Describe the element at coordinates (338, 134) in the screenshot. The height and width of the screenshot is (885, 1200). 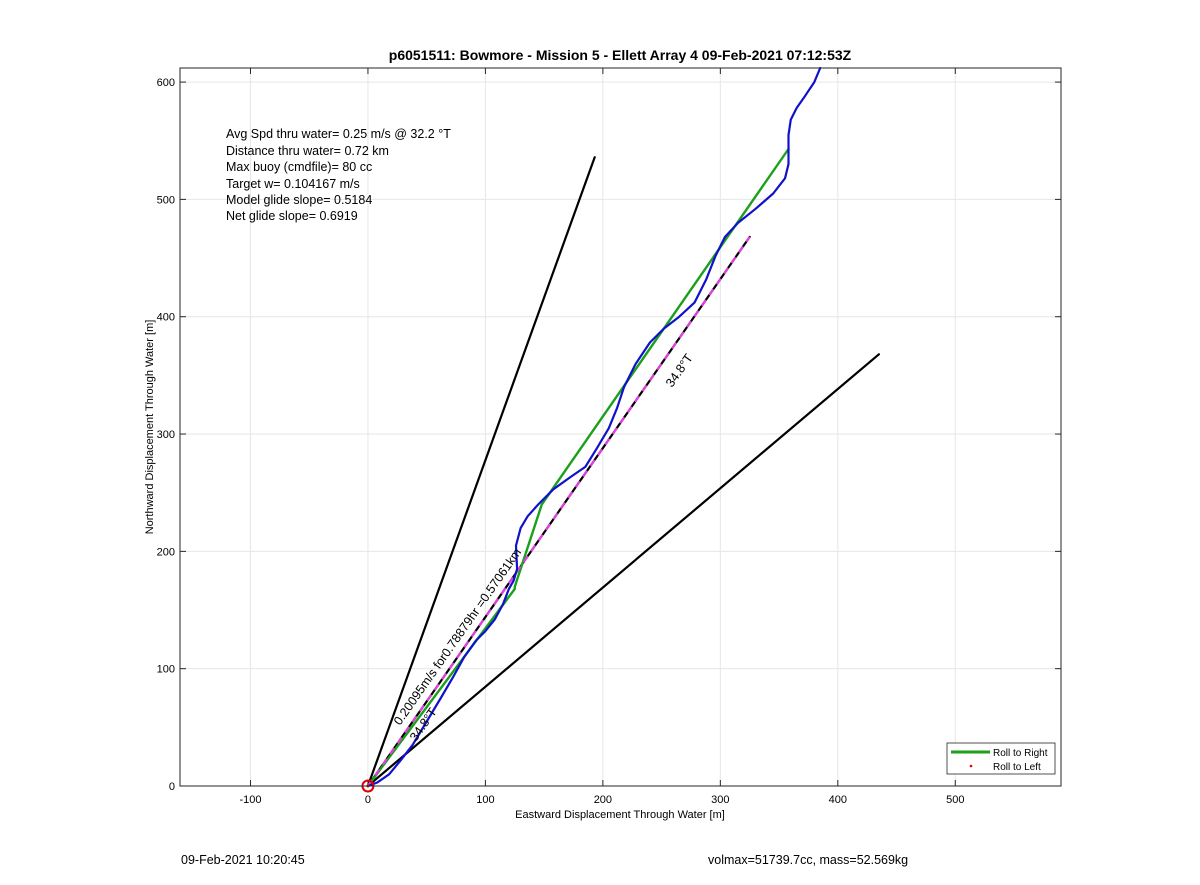
I see `annotation-avg-speed: Avg Spd thru water= 0.25 m/s @ 32.2 °T` at that location.